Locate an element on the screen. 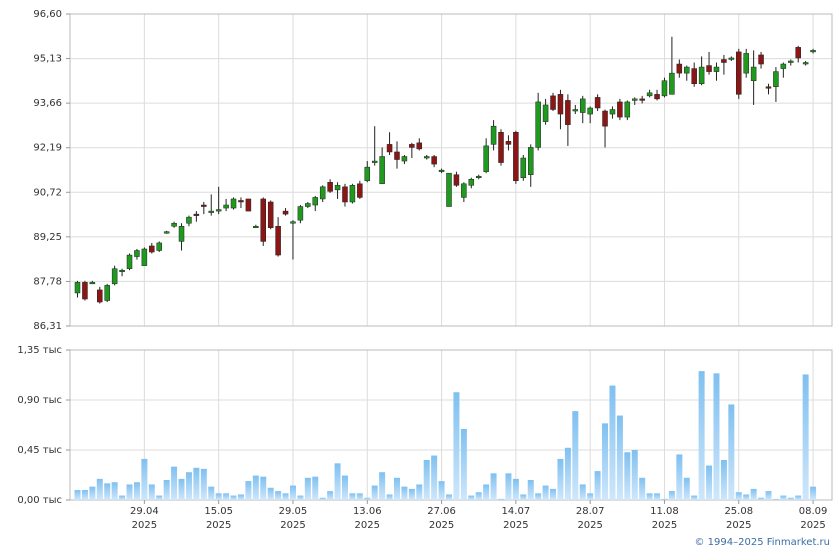 The height and width of the screenshot is (550, 840). x-tick-label: 25.08 2025 is located at coordinates (738, 518).